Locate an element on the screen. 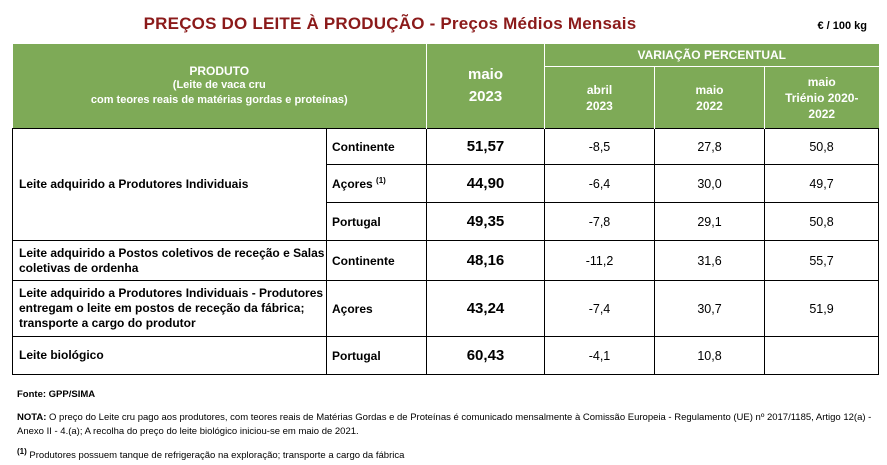  region-cell: Açores is located at coordinates (376, 308).